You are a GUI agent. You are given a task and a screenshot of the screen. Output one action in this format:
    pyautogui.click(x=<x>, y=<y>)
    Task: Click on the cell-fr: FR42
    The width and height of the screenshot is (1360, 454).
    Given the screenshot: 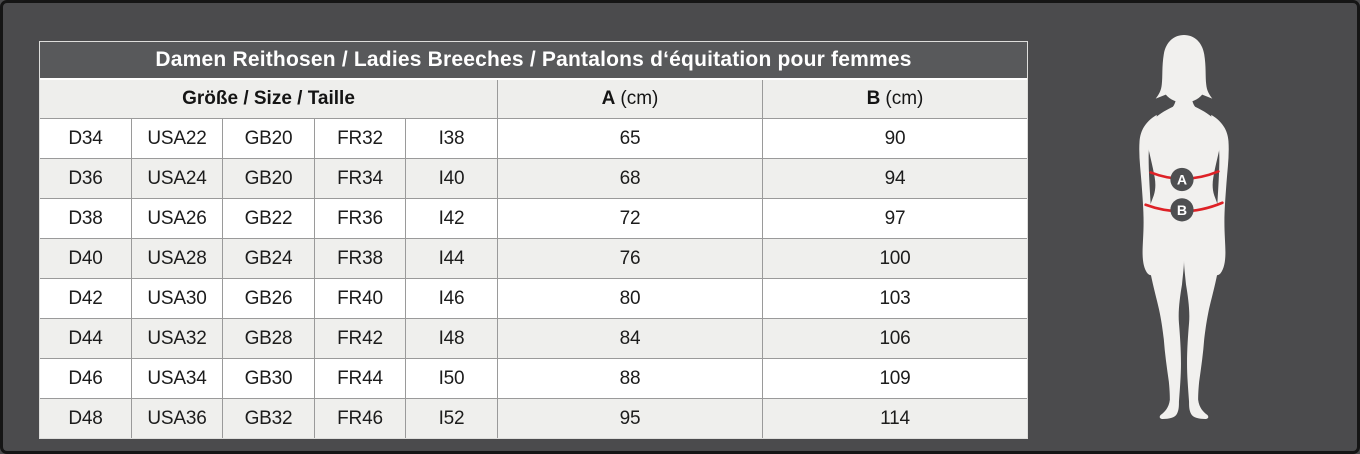 What is the action you would take?
    pyautogui.click(x=359, y=339)
    